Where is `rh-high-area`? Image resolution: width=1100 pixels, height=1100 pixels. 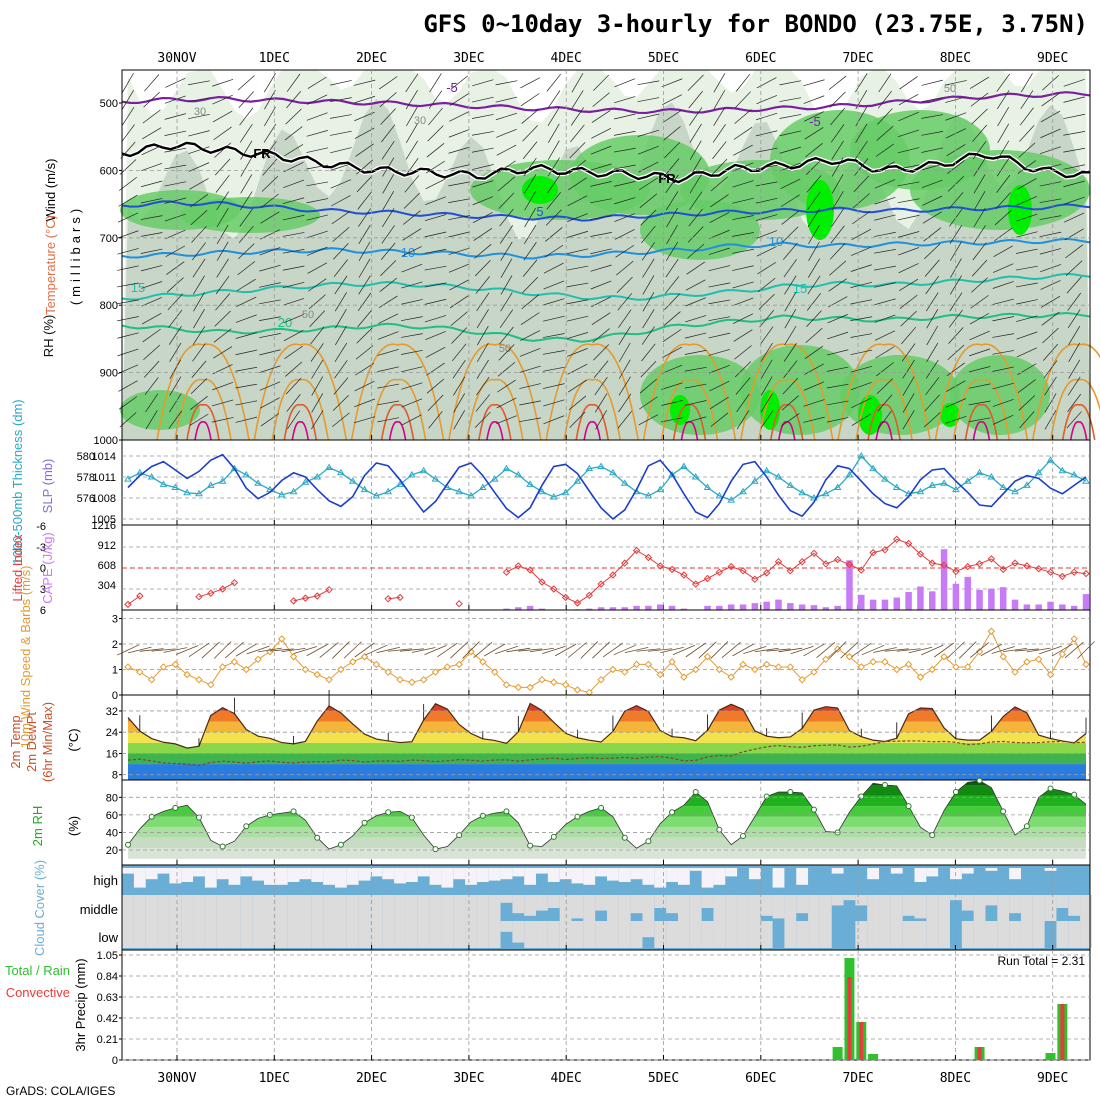 rh-high-area is located at coordinates (160, 410).